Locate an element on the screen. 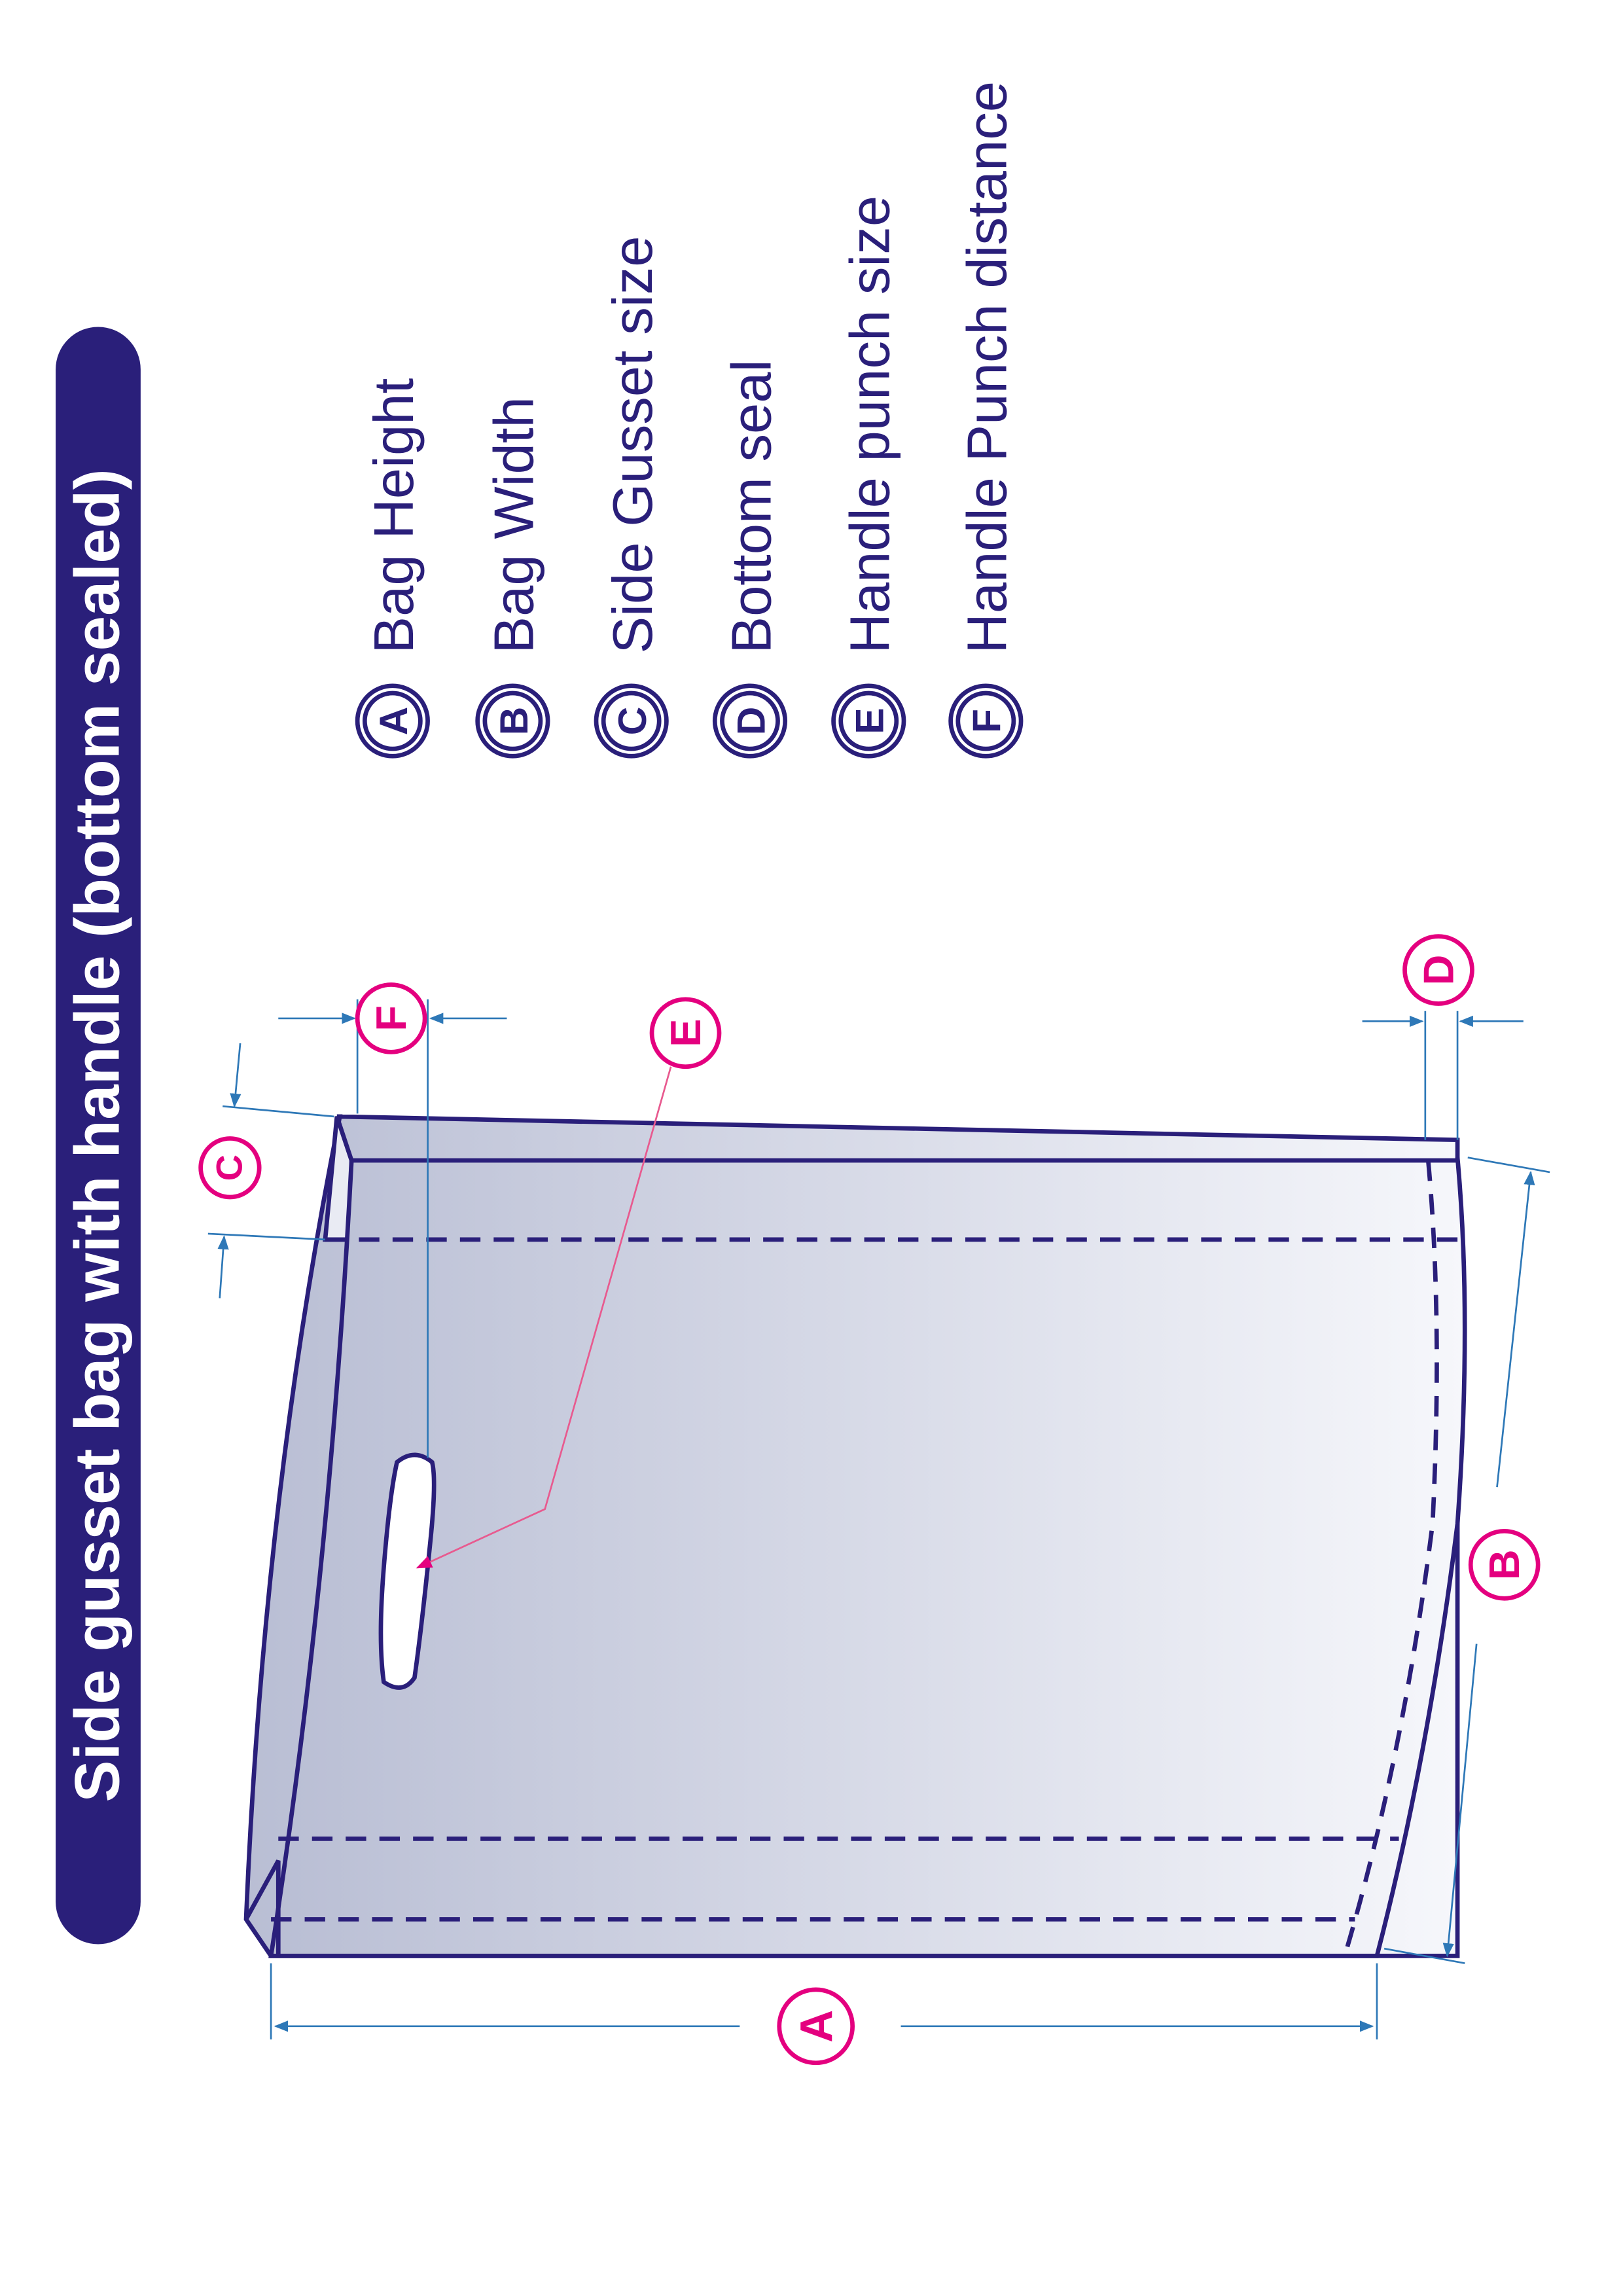 This screenshot has width=1623, height=2296. legend-label: Bag Width is located at coordinates (515, 525).